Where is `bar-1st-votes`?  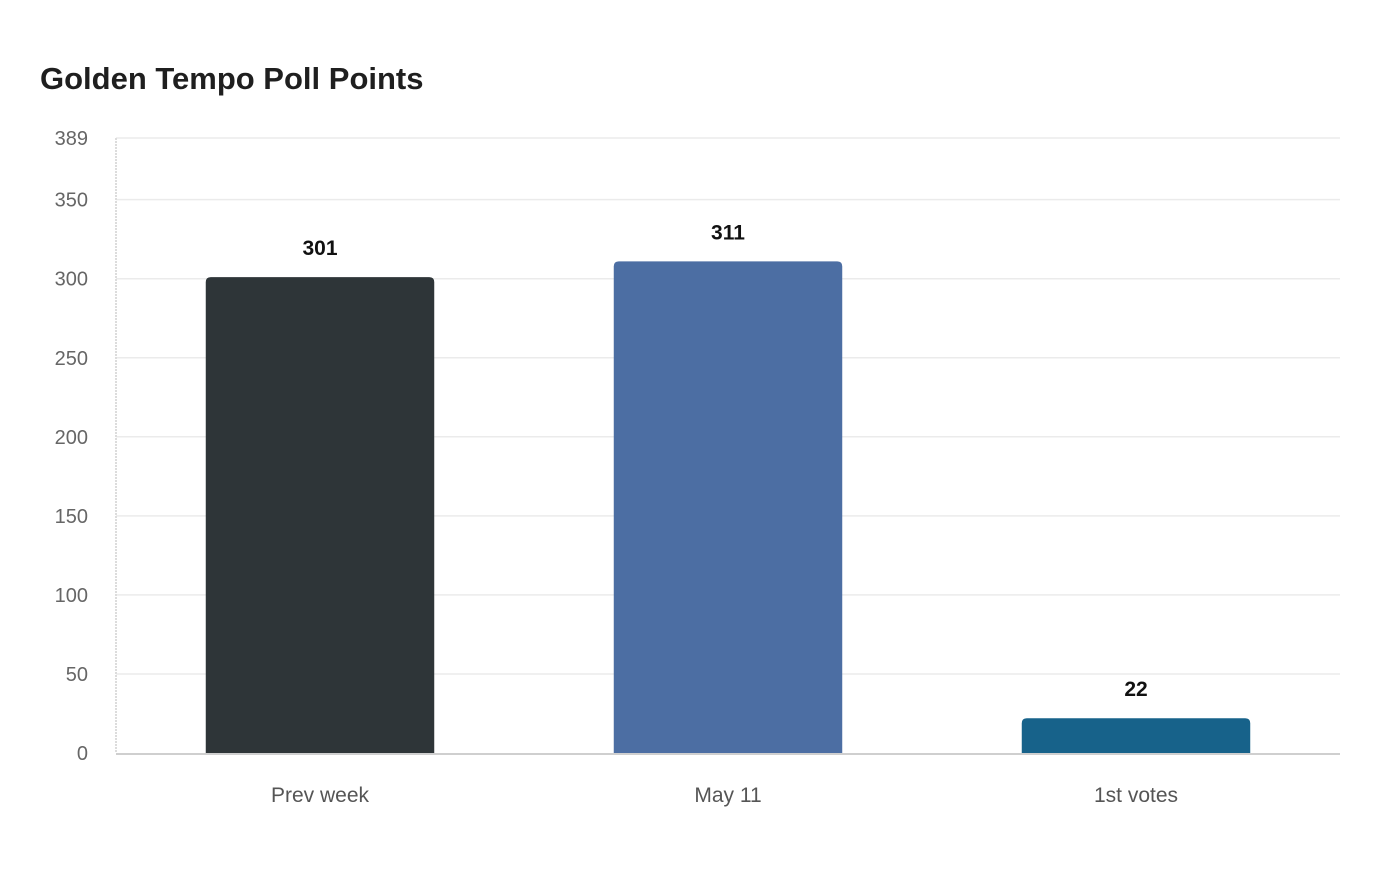 bar-1st-votes is located at coordinates (1136, 735).